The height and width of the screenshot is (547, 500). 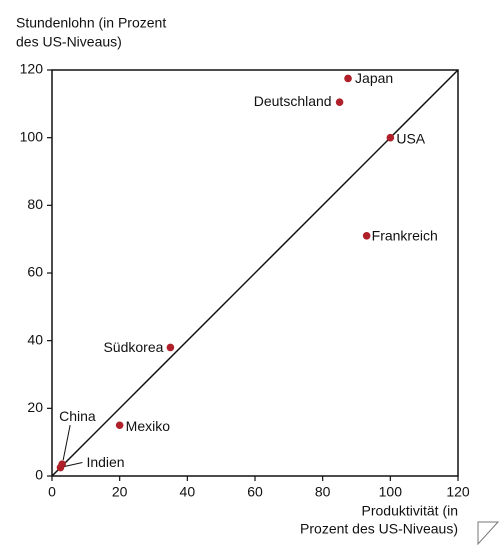 What do you see at coordinates (32, 136) in the screenshot?
I see `y-tick-label: 100` at bounding box center [32, 136].